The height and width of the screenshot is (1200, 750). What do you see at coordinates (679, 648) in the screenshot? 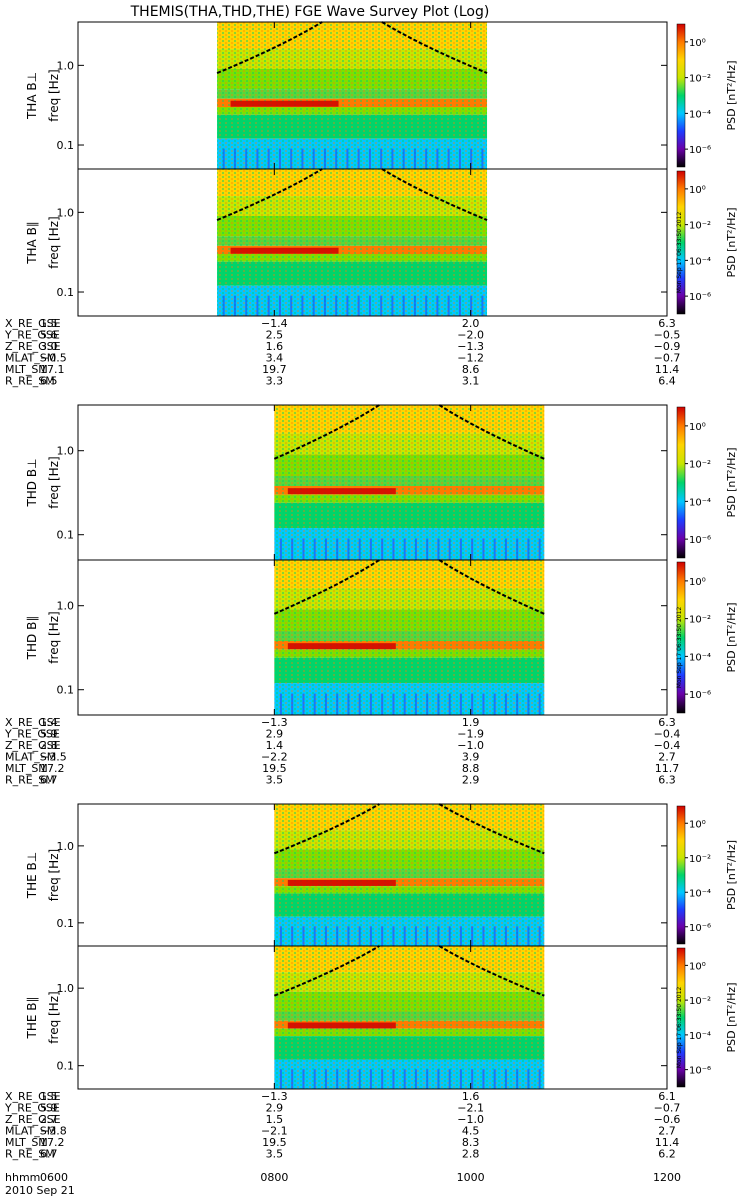
I see `generation-stamp: Mon Sep 17 06:33:50 2012` at bounding box center [679, 648].